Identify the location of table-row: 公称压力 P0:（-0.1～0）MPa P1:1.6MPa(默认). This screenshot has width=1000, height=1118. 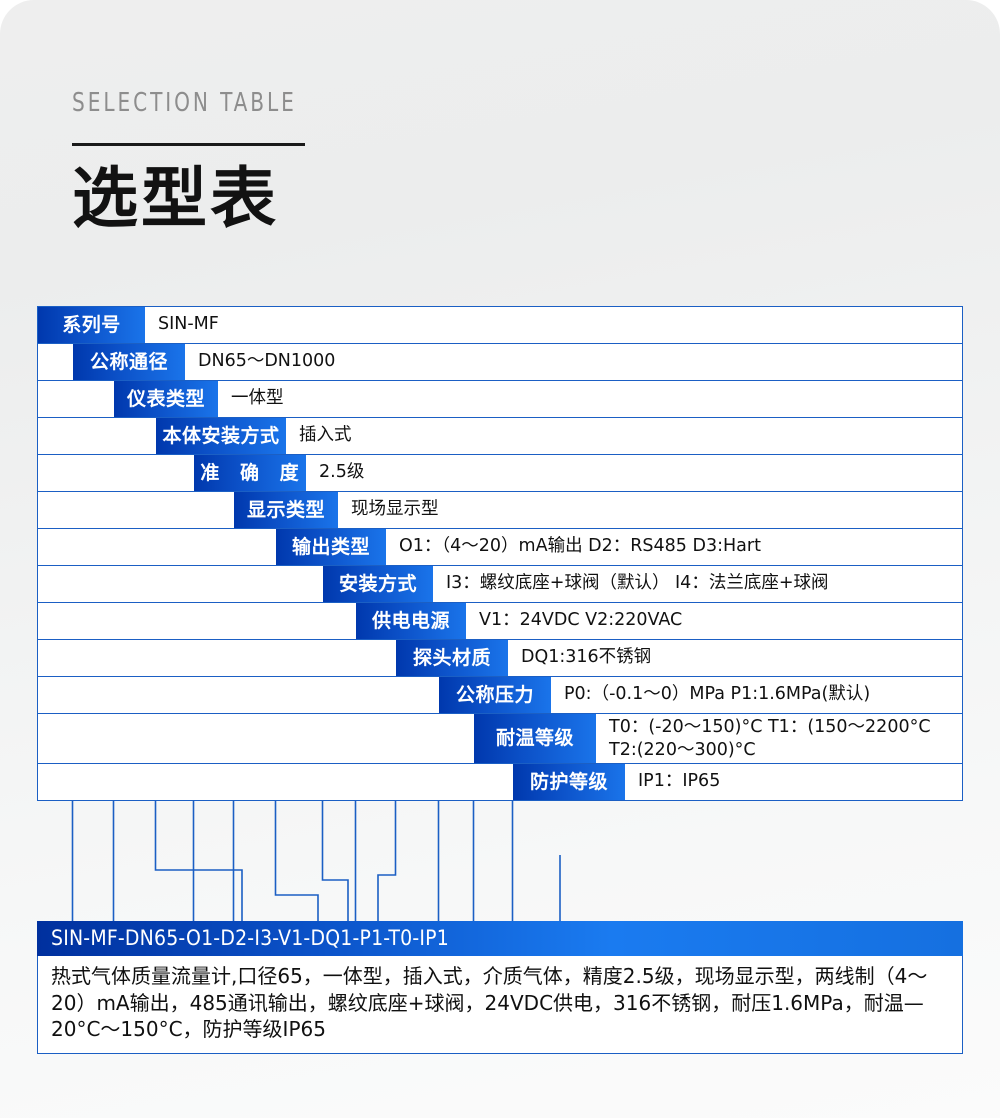
(500, 695).